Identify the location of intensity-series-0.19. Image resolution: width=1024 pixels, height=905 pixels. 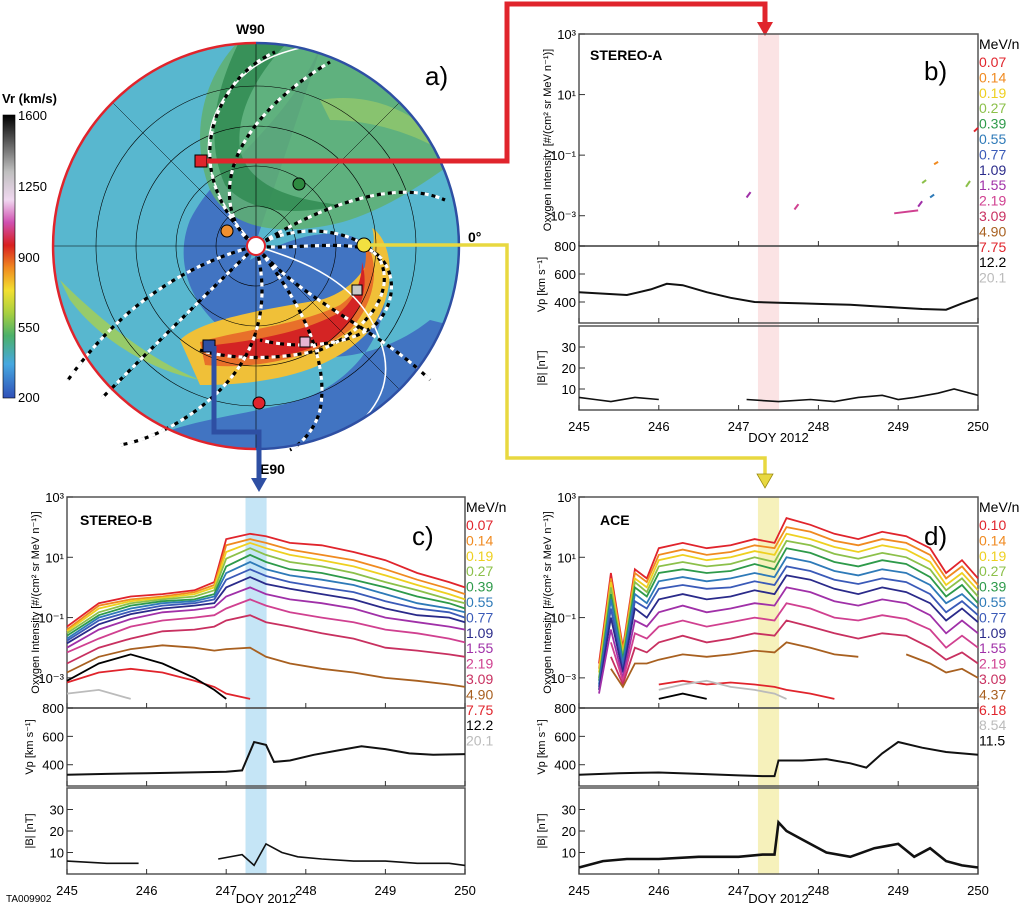
(266, 587).